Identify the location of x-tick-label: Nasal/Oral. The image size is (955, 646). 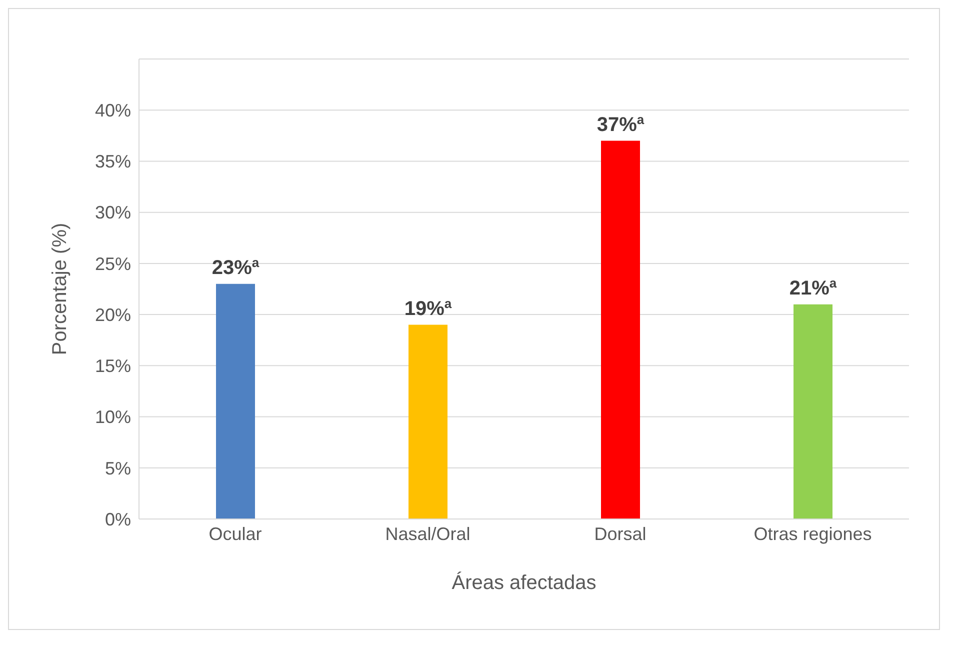
(427, 534).